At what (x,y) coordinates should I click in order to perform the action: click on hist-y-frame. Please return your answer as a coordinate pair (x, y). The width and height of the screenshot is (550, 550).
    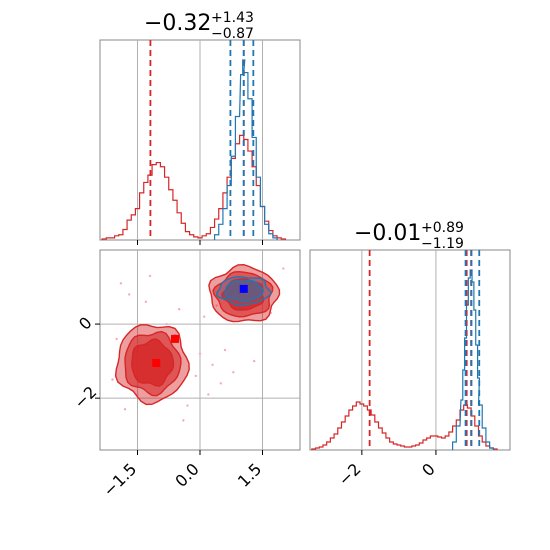
    Looking at the image, I should click on (410, 350).